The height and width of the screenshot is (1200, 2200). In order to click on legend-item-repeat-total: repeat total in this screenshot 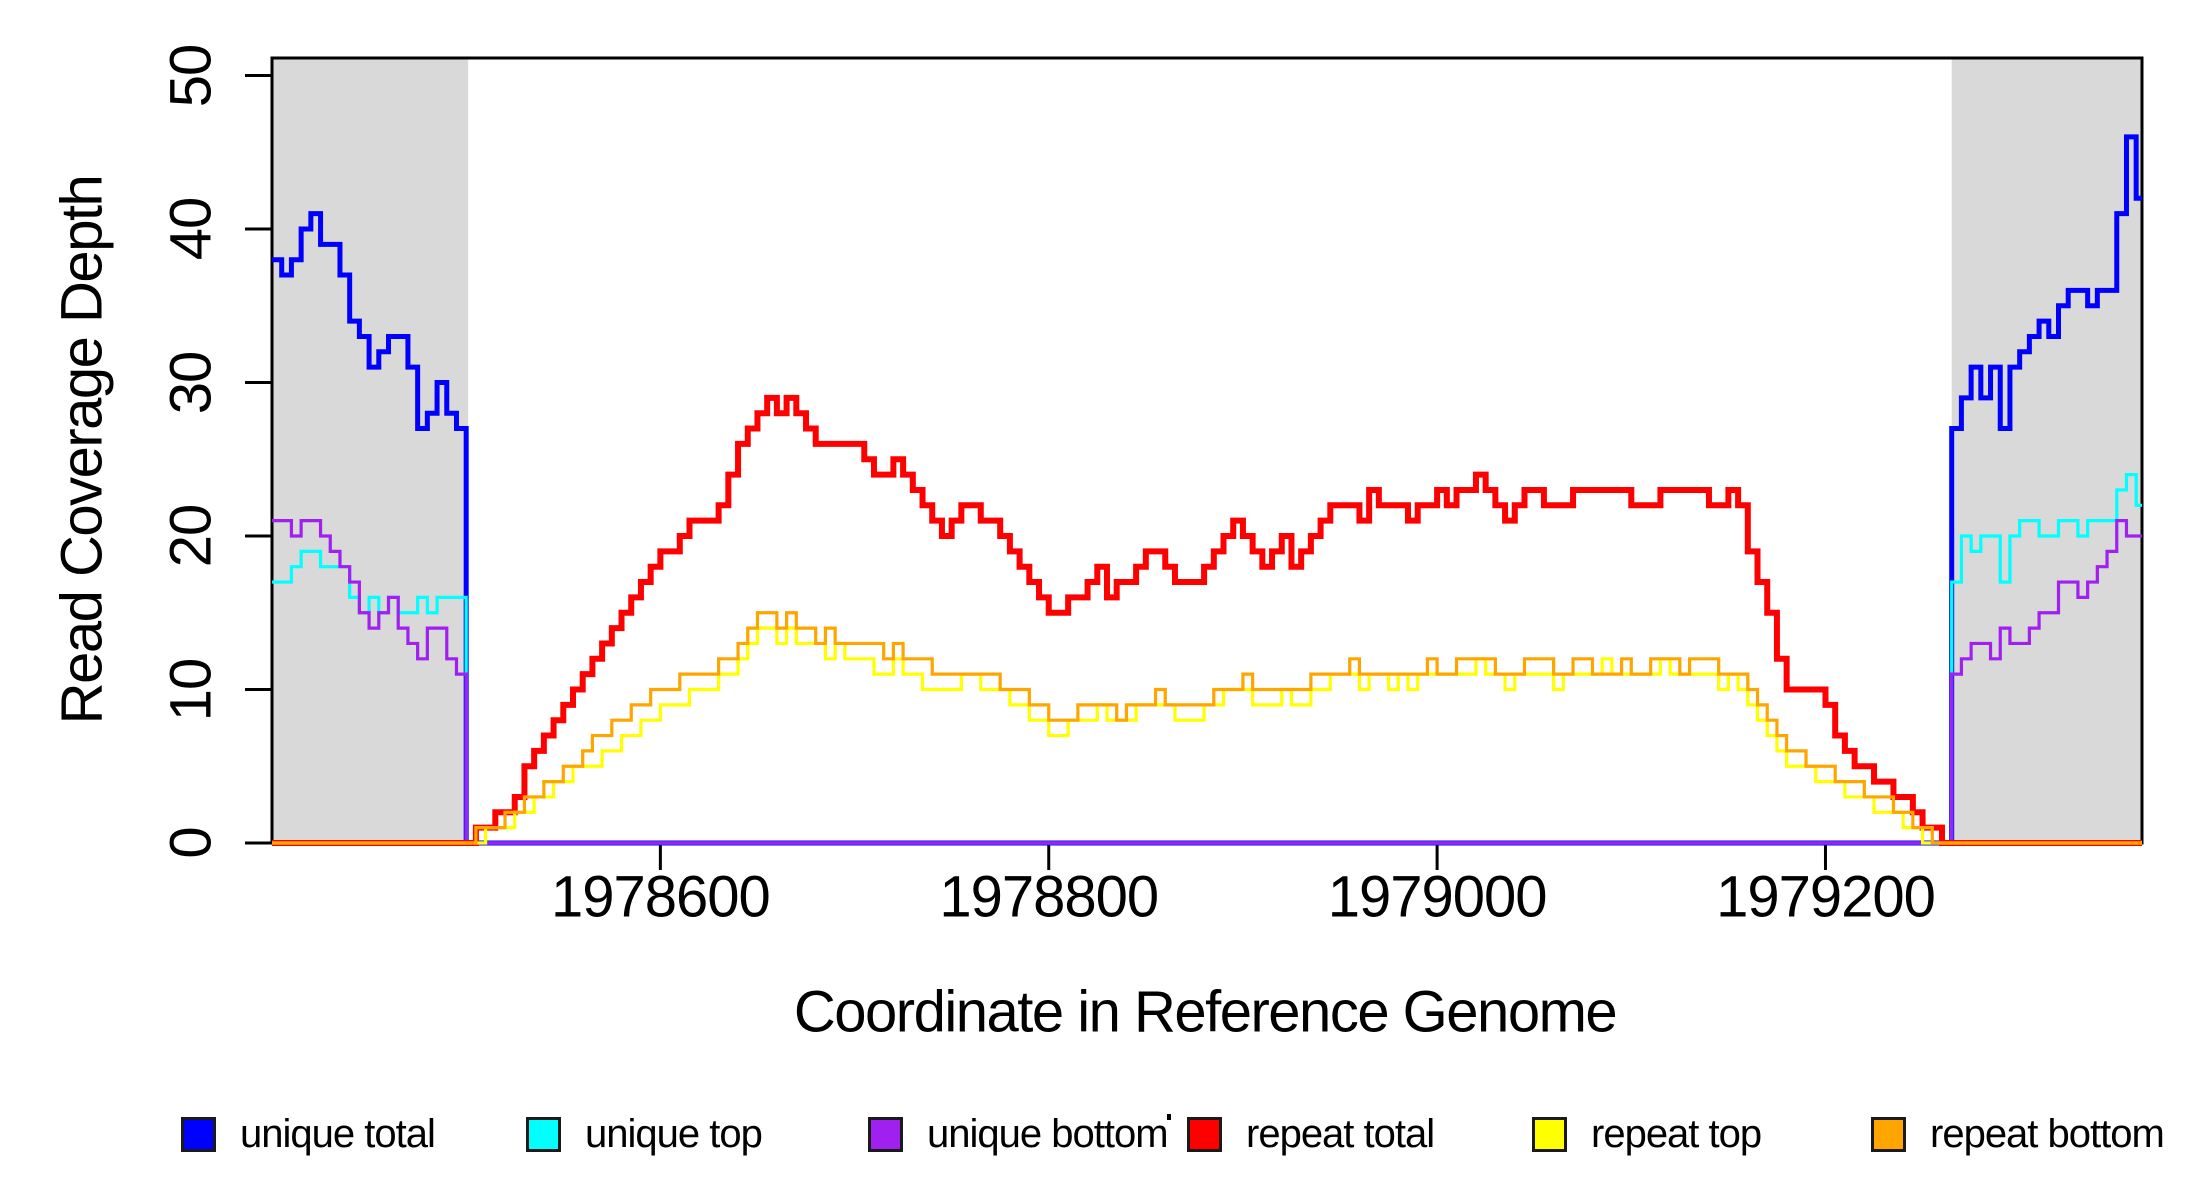, I will do `click(1311, 1134)`.